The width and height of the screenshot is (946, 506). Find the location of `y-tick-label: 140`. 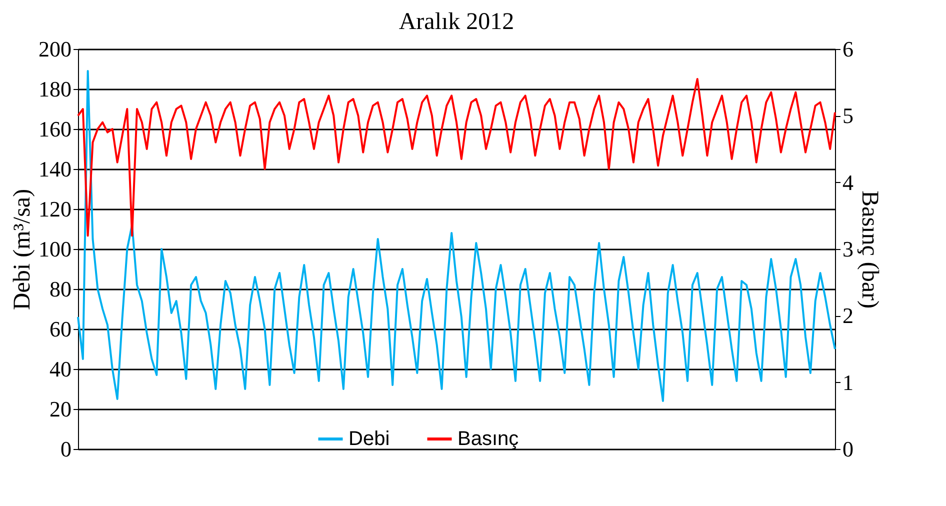

y-tick-label: 140 is located at coordinates (55, 169).